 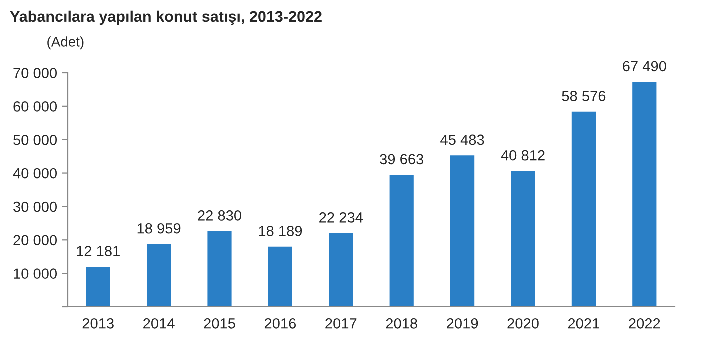 What do you see at coordinates (36, 73) in the screenshot?
I see `y-tick-label: 70 000` at bounding box center [36, 73].